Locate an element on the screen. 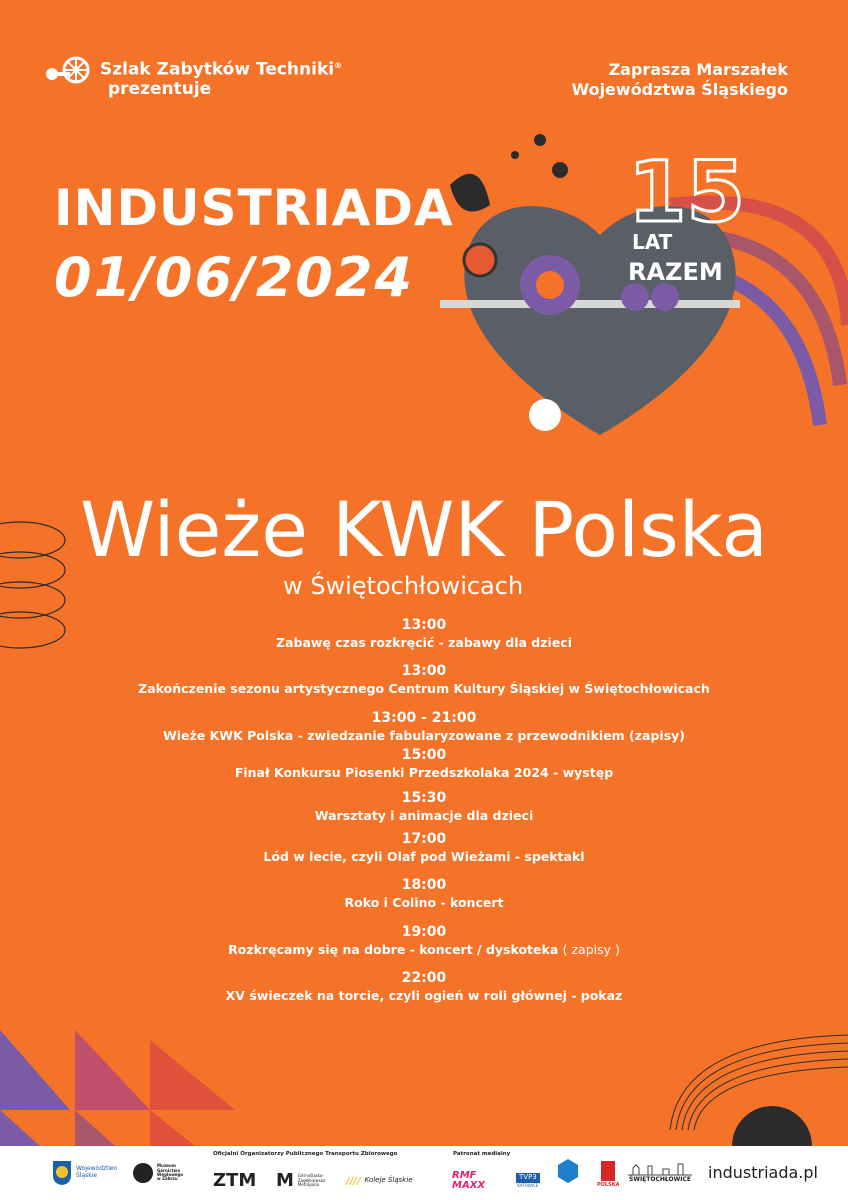 The image size is (848, 1200). time: 15:30 is located at coordinates (424, 798).